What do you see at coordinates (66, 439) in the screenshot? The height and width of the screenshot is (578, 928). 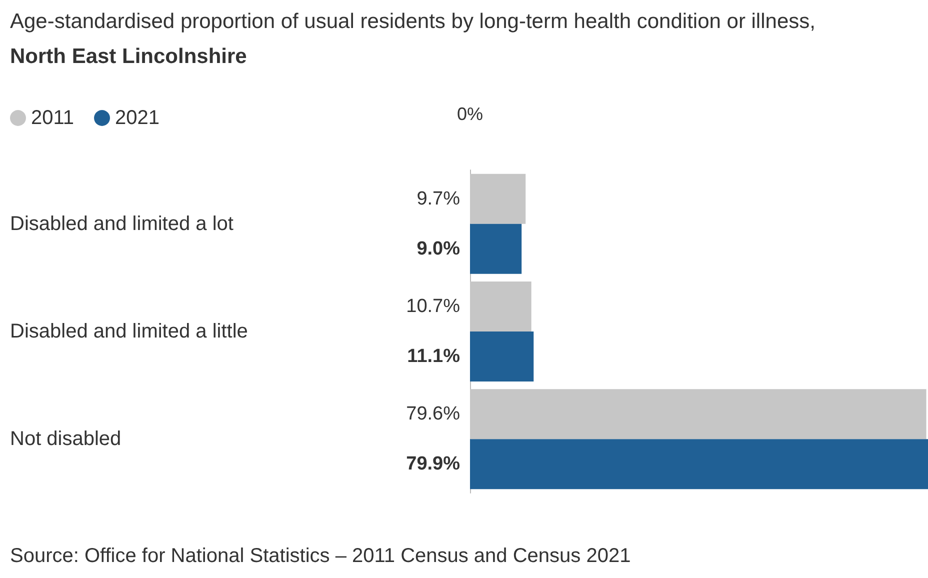 I see `y-tick-label: Not disabled` at bounding box center [66, 439].